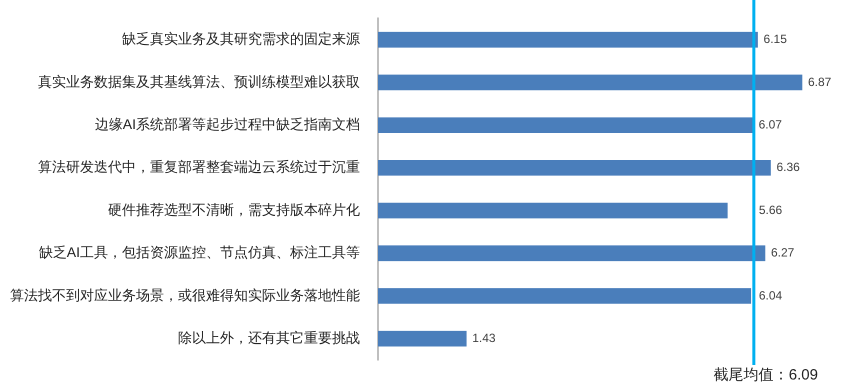  I want to click on y-tick-label: 边缘AI系统部署等起步过程中缺乏指南文档, so click(227, 124).